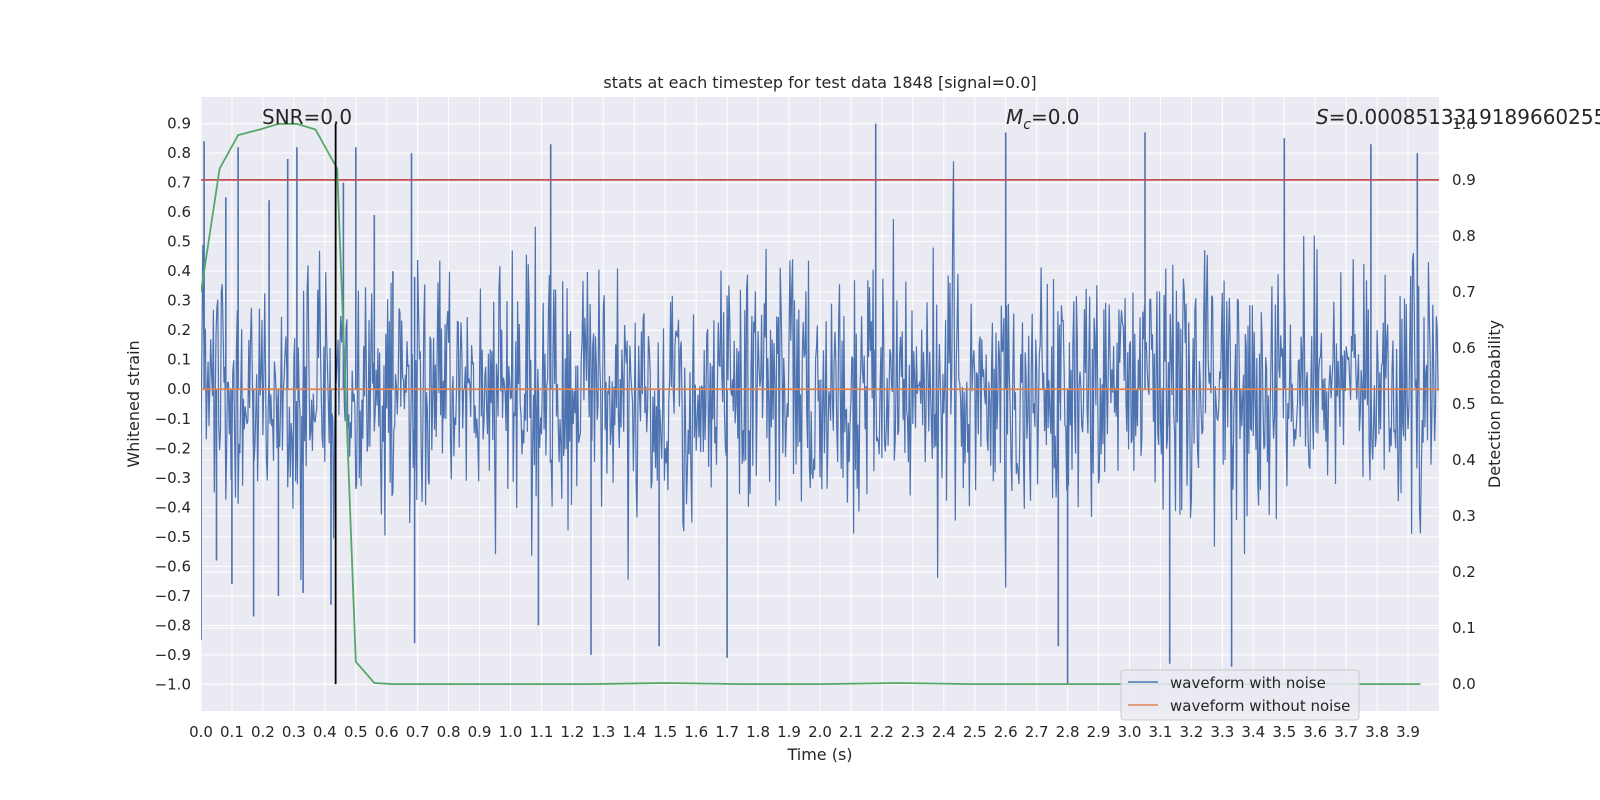 The image size is (1600, 800). I want to click on x-tick-label: 2.6, so click(1006, 732).